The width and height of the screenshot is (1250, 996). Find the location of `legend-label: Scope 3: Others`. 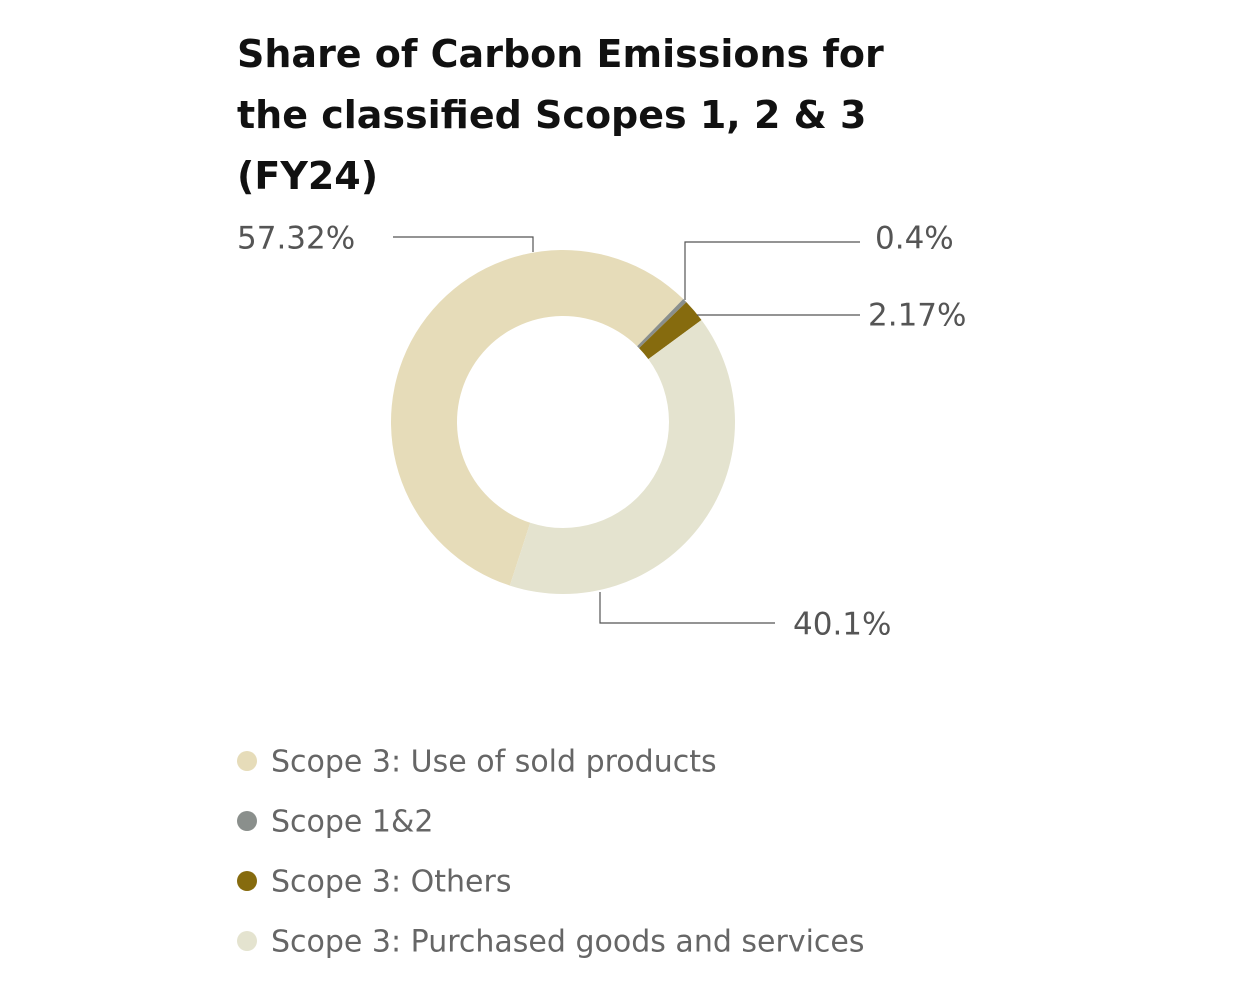

legend-label: Scope 3: Others is located at coordinates (391, 882).